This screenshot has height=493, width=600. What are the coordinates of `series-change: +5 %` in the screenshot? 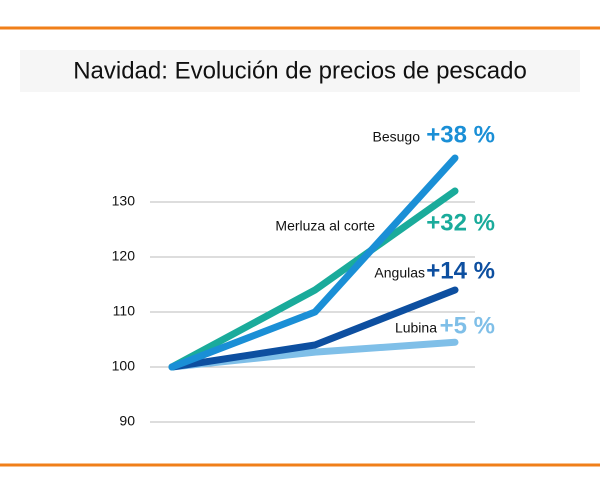 It's located at (467, 325).